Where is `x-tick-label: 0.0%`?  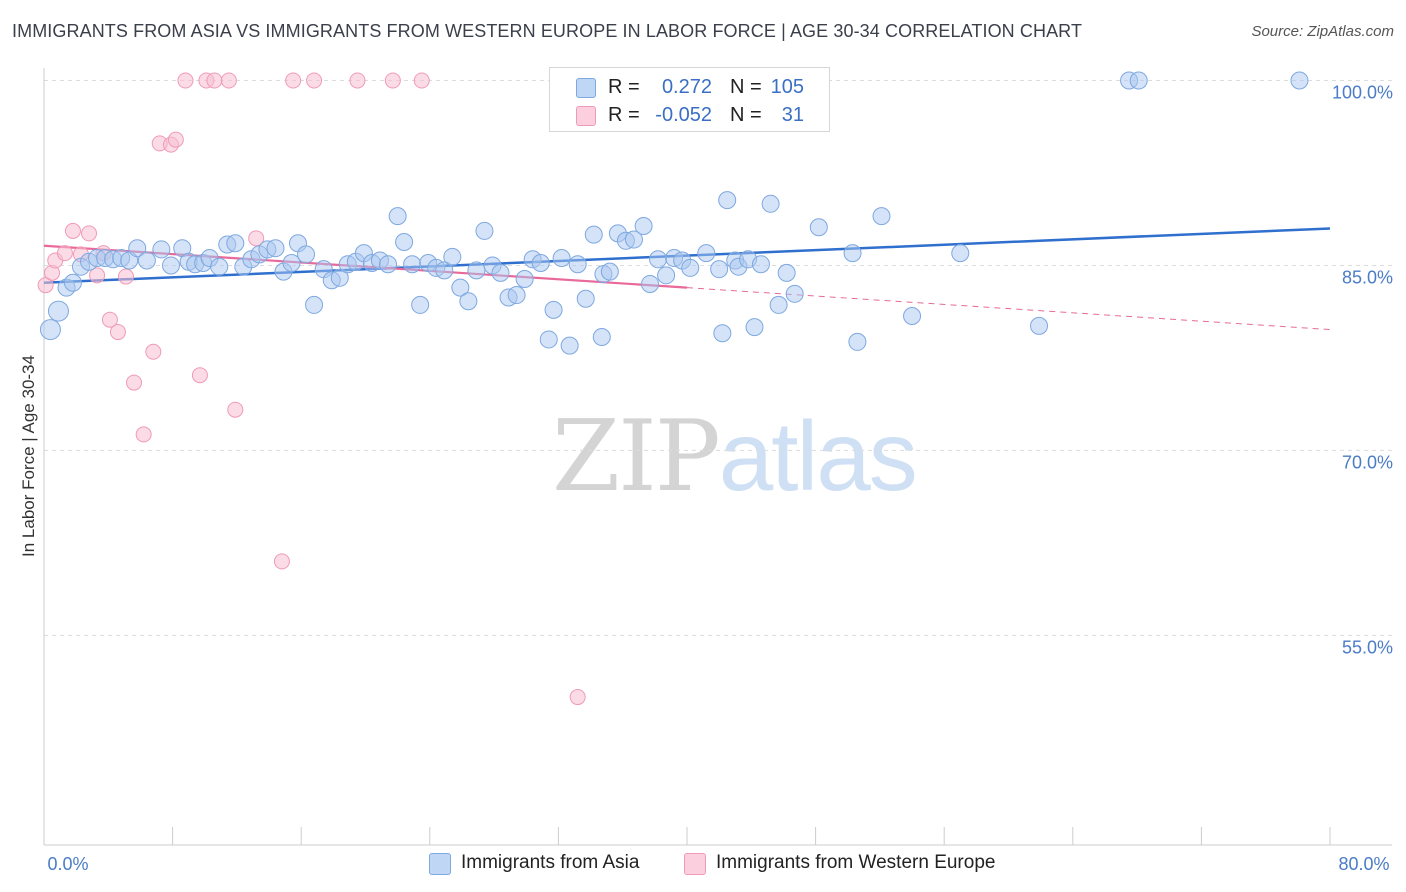
x-tick-label: 0.0% is located at coordinates (67, 864).